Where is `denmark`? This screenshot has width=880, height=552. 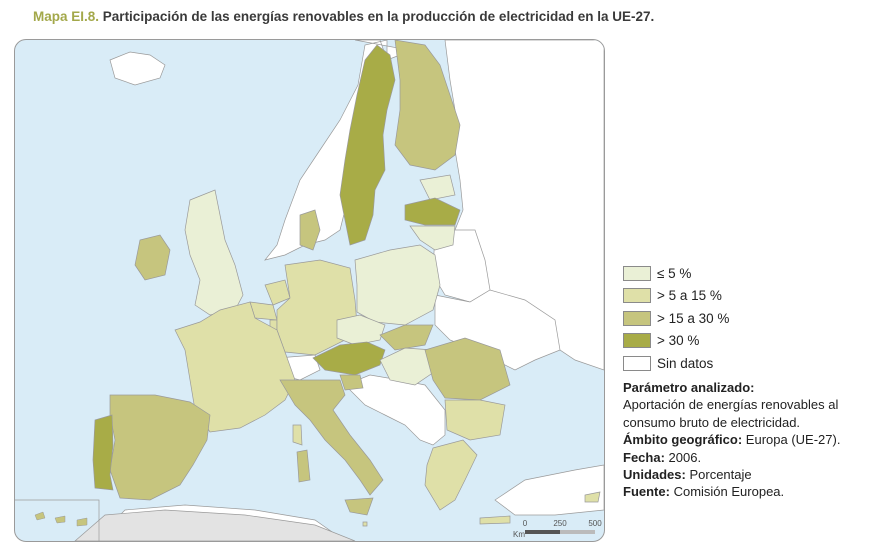 denmark is located at coordinates (310, 230).